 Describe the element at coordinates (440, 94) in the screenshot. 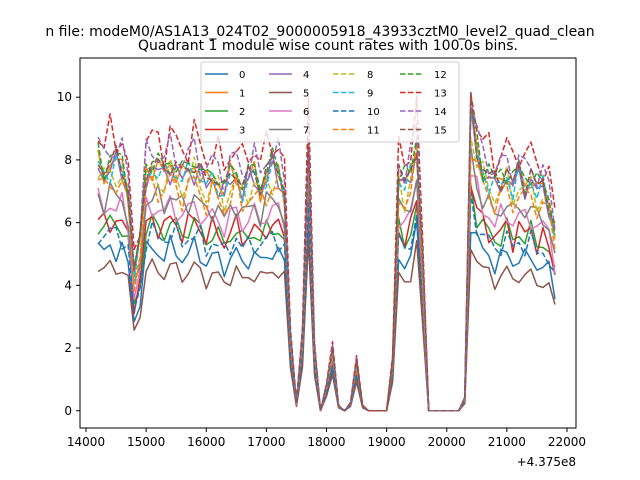

I see `legend-label-13: 13` at that location.